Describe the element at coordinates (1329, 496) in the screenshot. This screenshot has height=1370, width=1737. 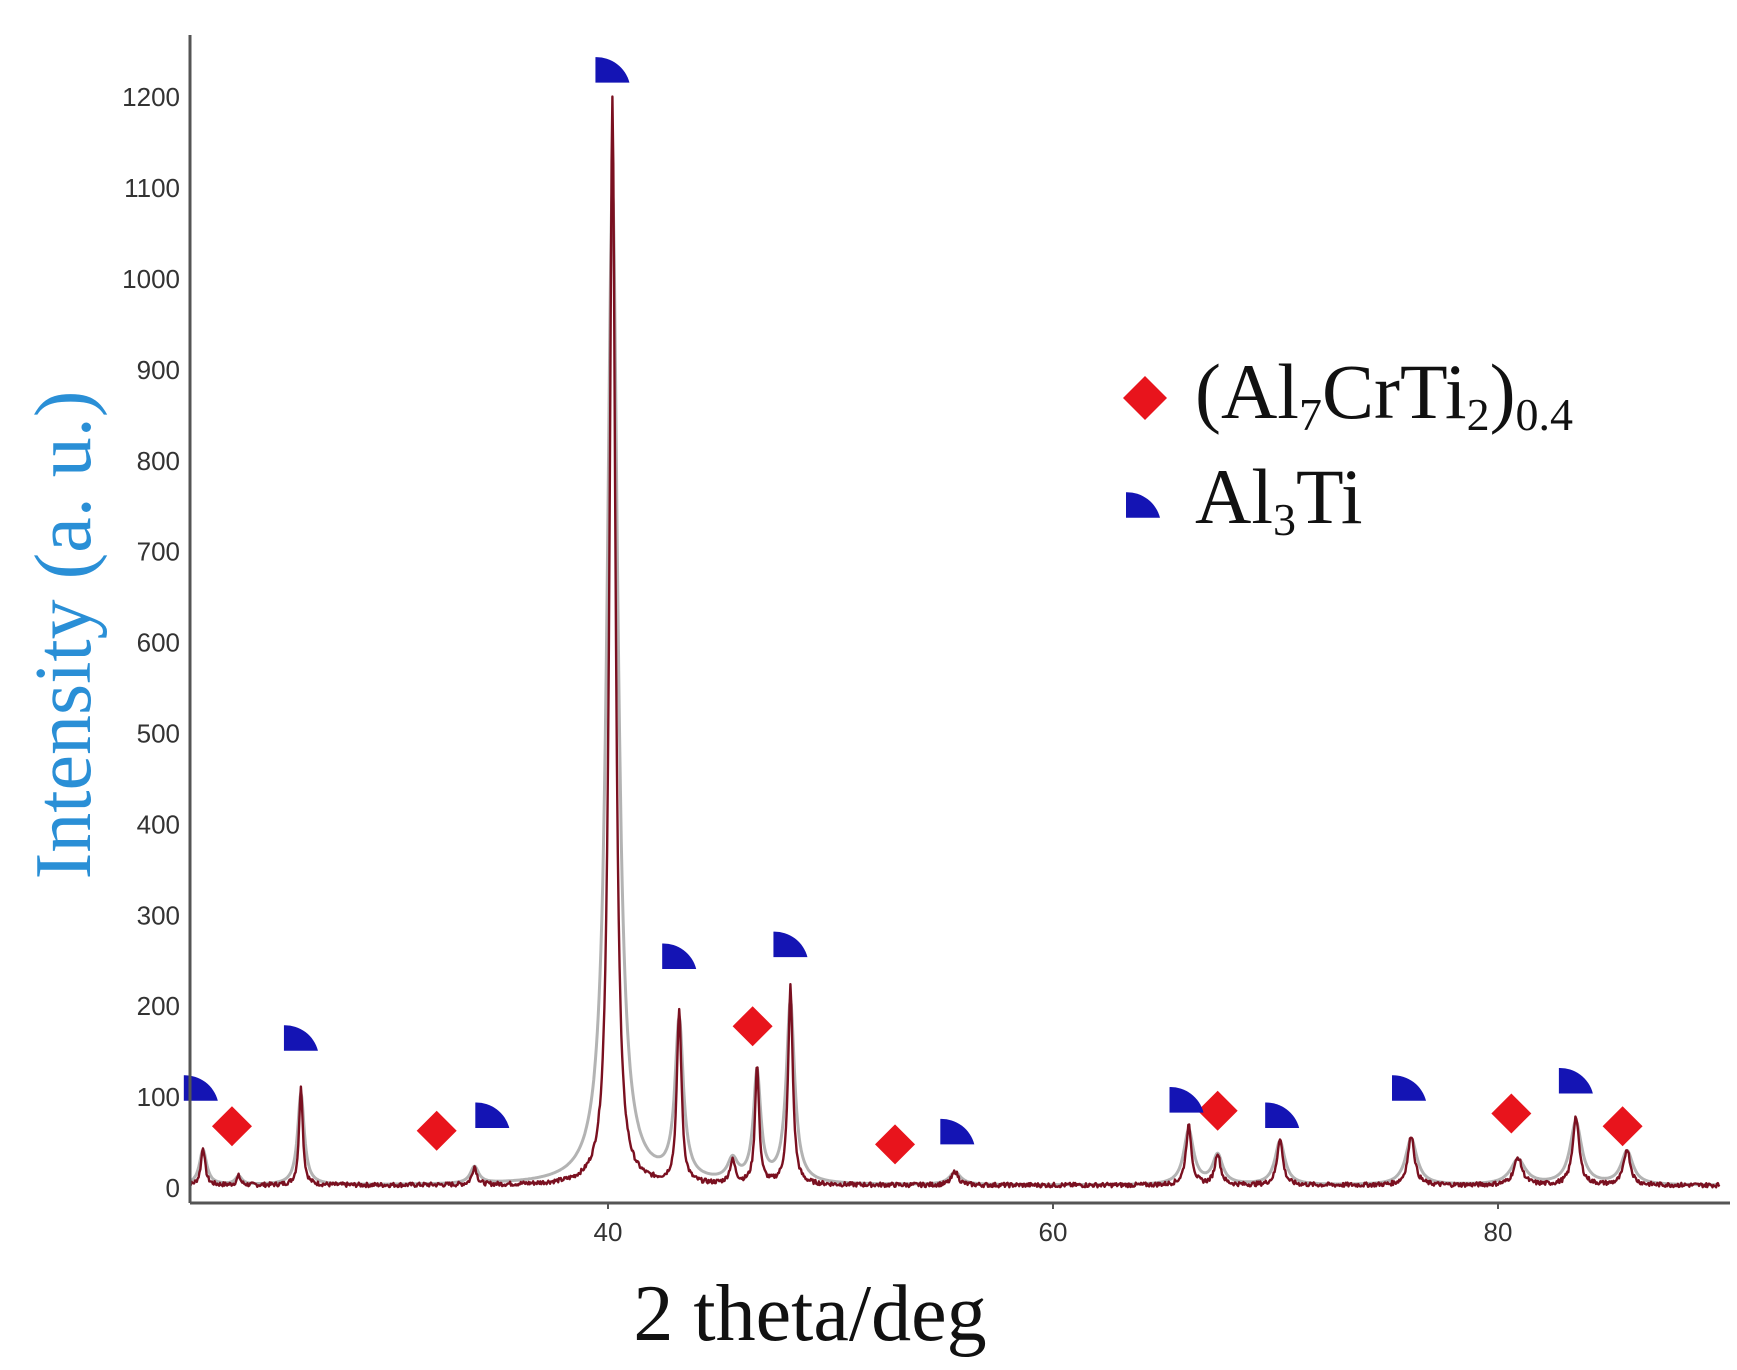
I see `legend-label-part: Ti` at that location.